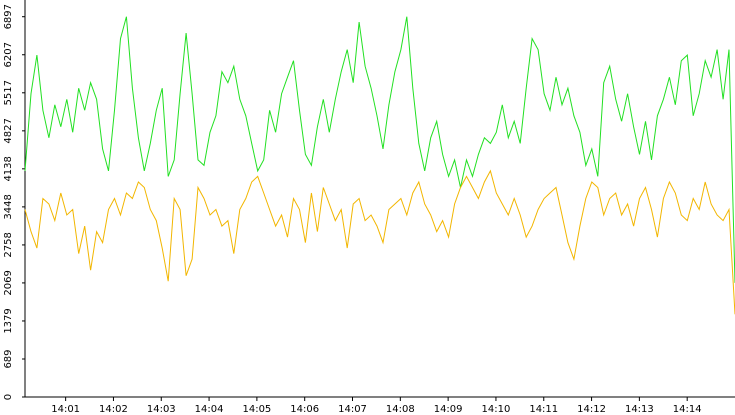  Describe the element at coordinates (8, 168) in the screenshot. I see `y-tick-label: 4138` at that location.